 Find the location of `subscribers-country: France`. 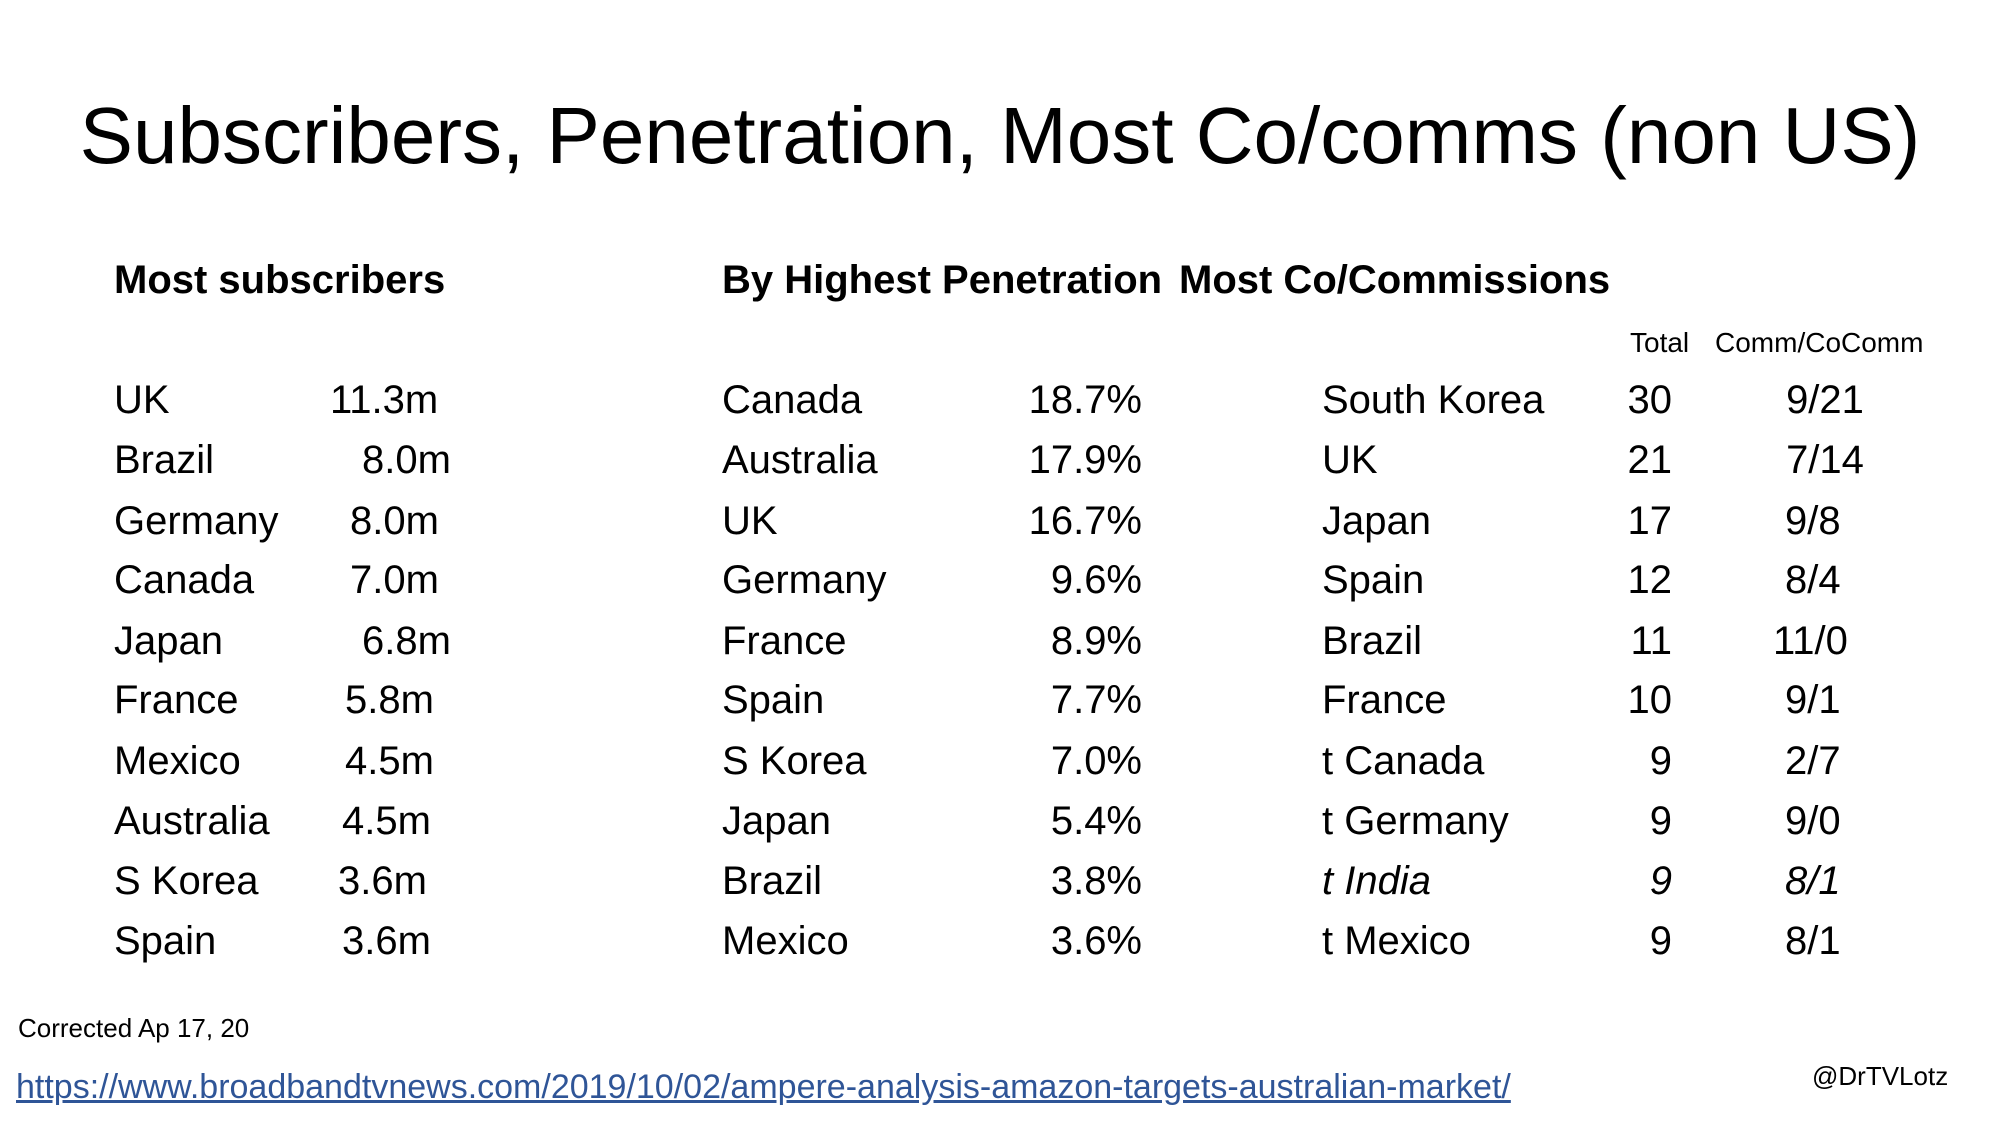

subscribers-country: France is located at coordinates (176, 700).